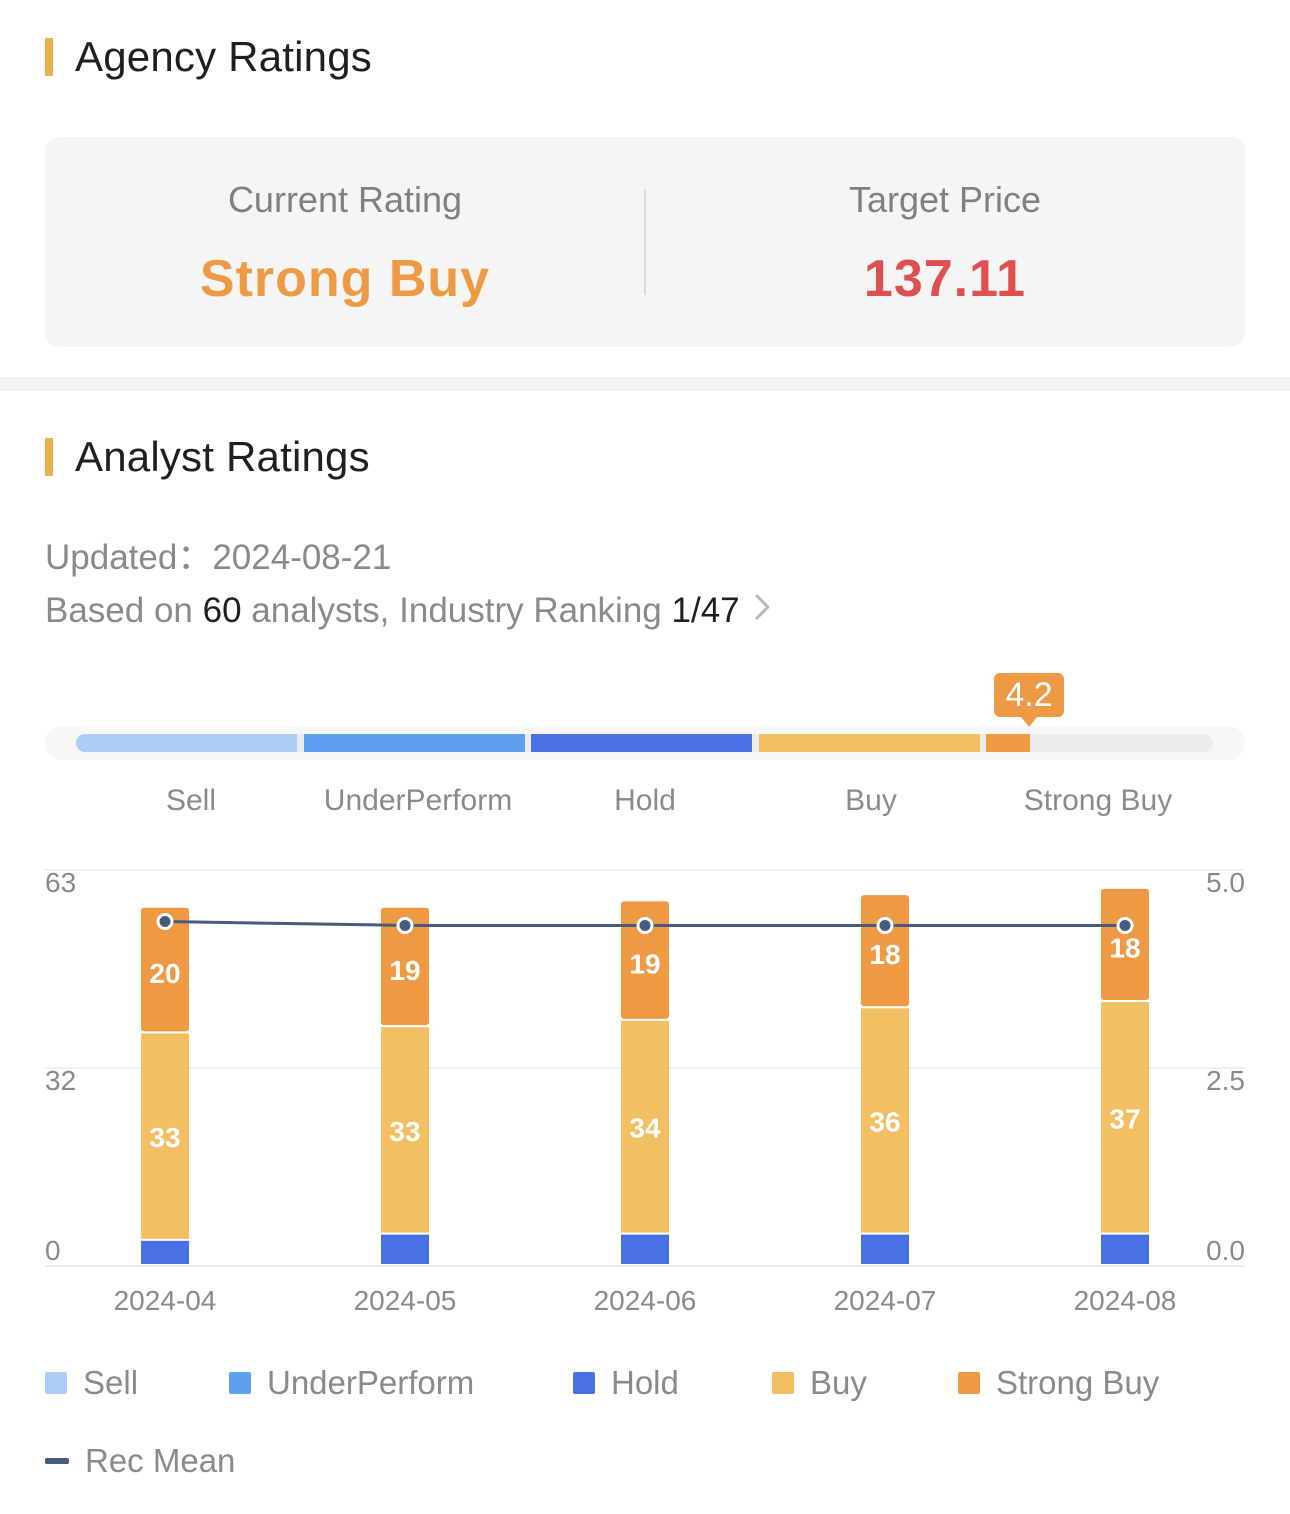 The width and height of the screenshot is (1290, 1514). Describe the element at coordinates (705, 610) in the screenshot. I see `industry-ranking: 1/47` at that location.